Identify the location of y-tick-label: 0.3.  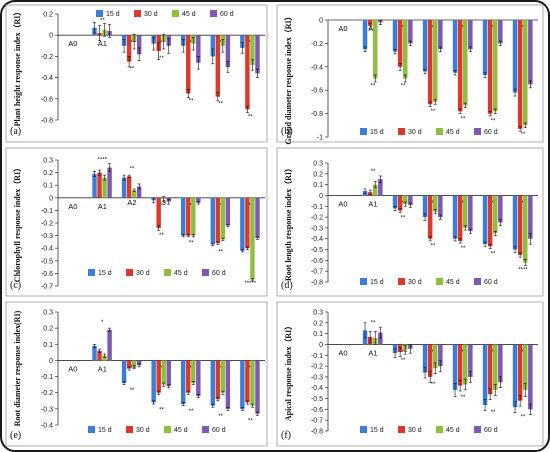
(48, 313).